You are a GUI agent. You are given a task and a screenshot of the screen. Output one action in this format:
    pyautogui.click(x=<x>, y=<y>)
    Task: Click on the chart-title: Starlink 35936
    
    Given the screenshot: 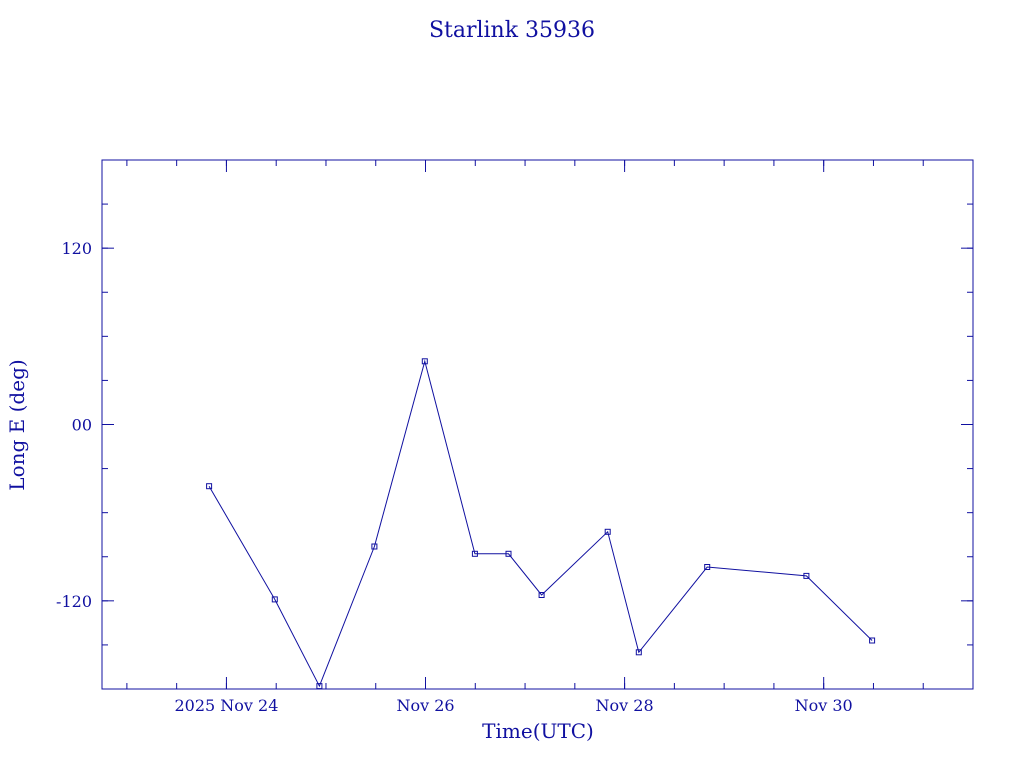 What is the action you would take?
    pyautogui.click(x=512, y=30)
    